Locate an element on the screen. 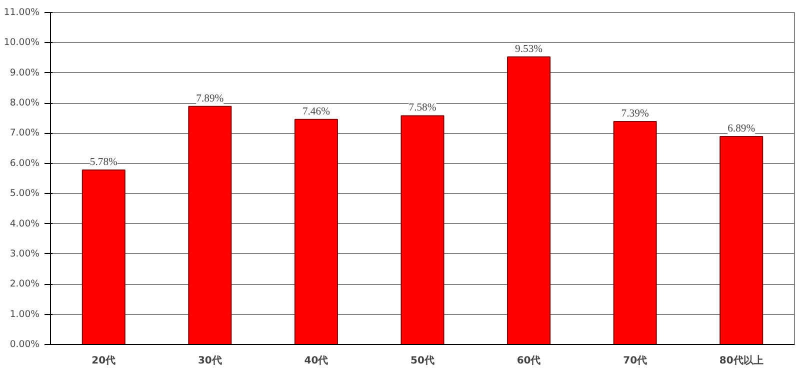 The height and width of the screenshot is (370, 800). y-tick-label: 7.00% is located at coordinates (25, 133).